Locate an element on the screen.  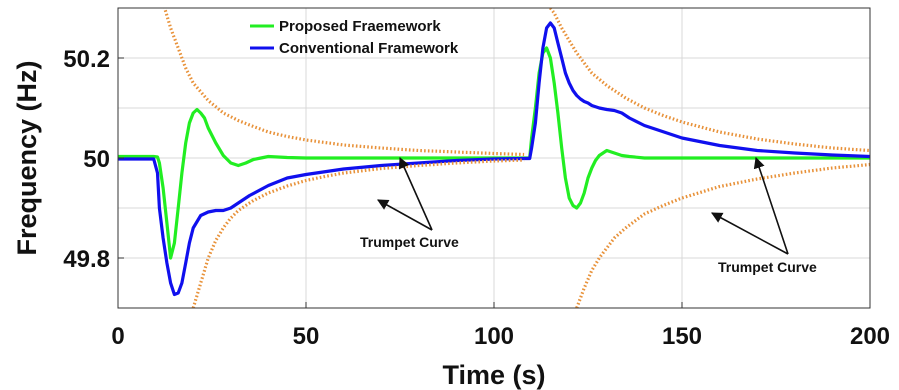
annotation-trumpet-curve-1: Trumpet Curve is located at coordinates (409, 242).